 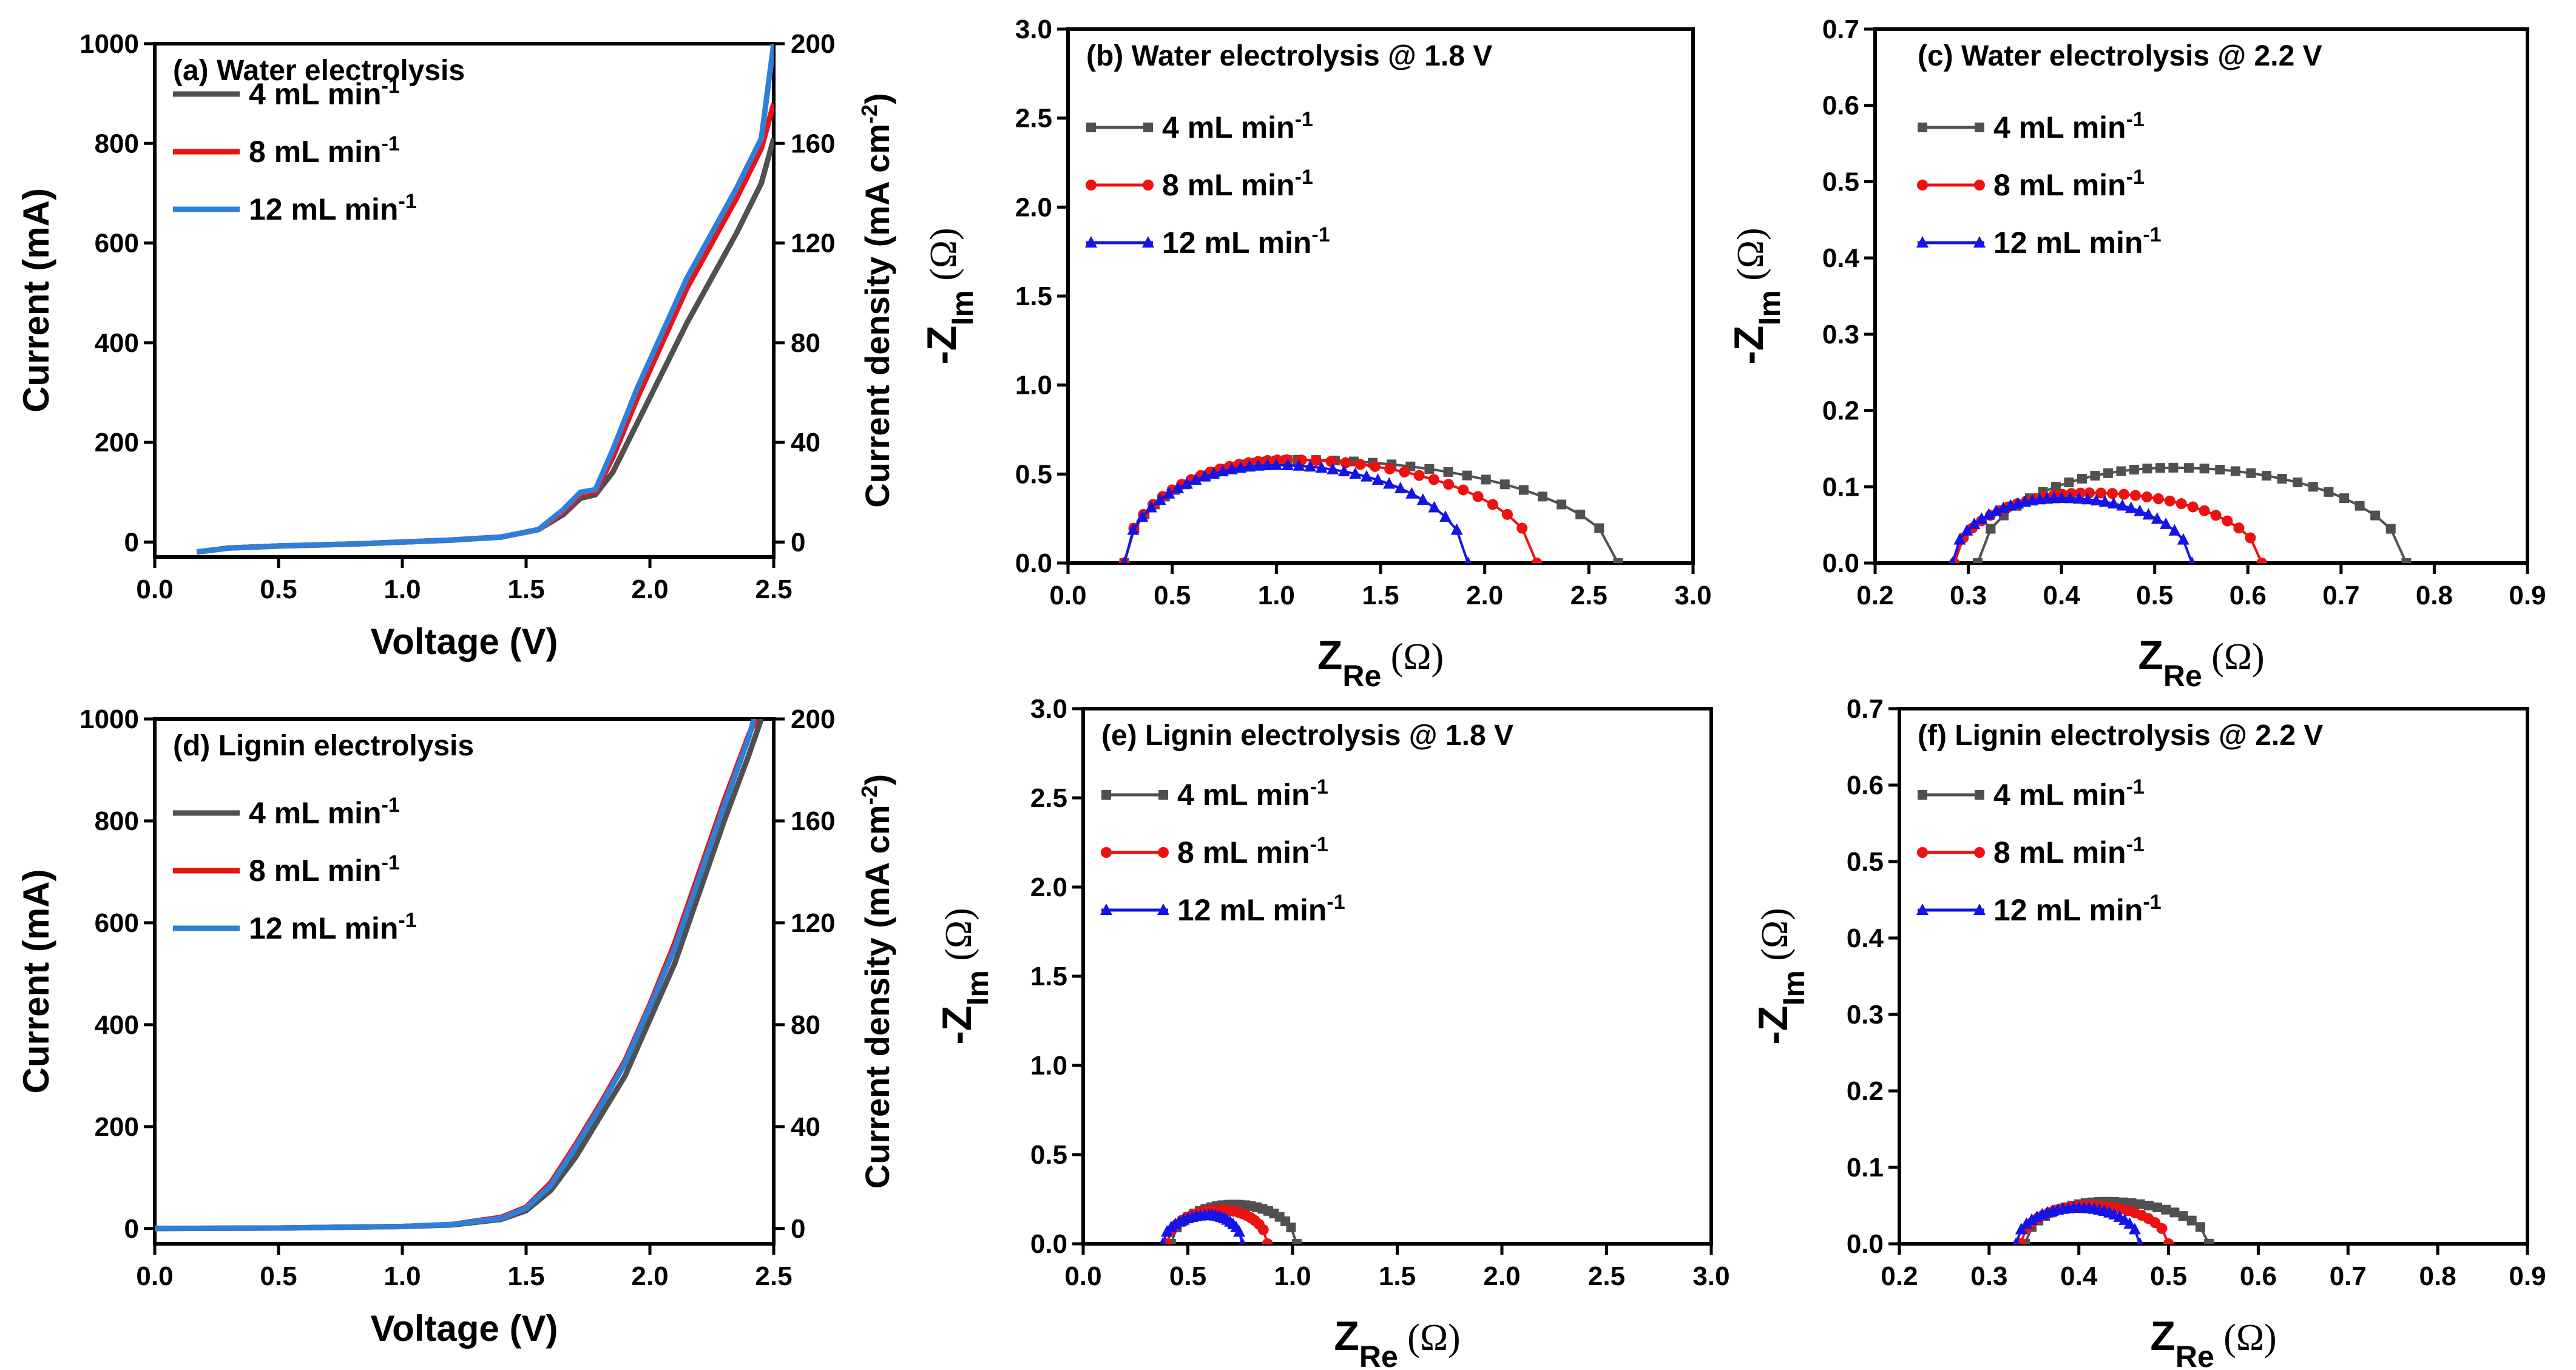 I want to click on x-axis-title: ZRe (Ω), so click(x=1397, y=1341).